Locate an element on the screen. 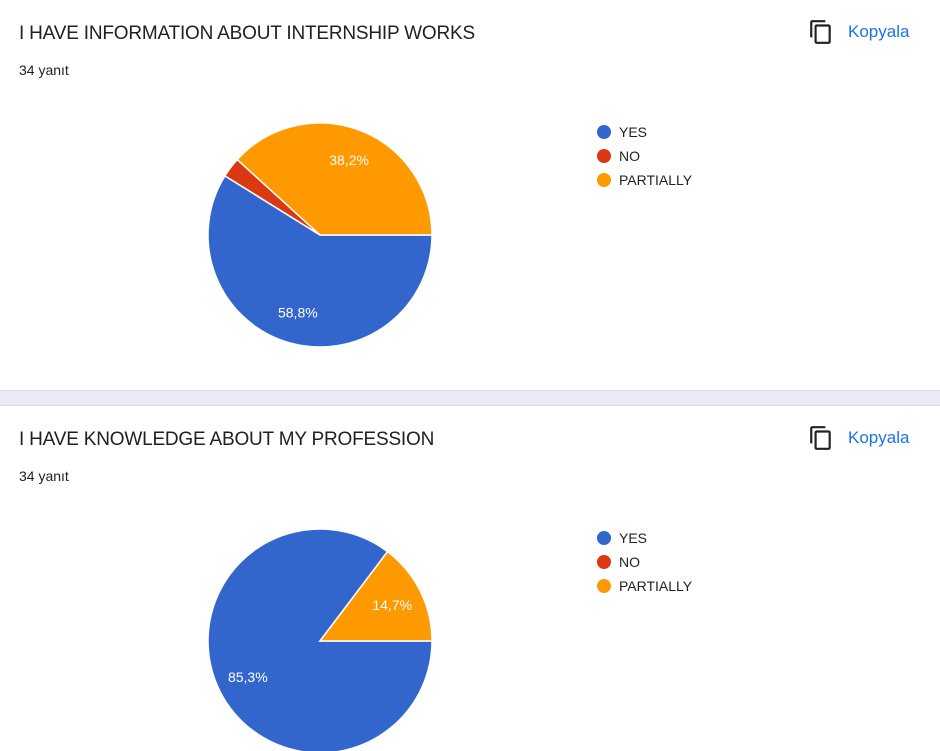 The height and width of the screenshot is (751, 940). pie-chart: 58,8% 38,2% is located at coordinates (320, 235).